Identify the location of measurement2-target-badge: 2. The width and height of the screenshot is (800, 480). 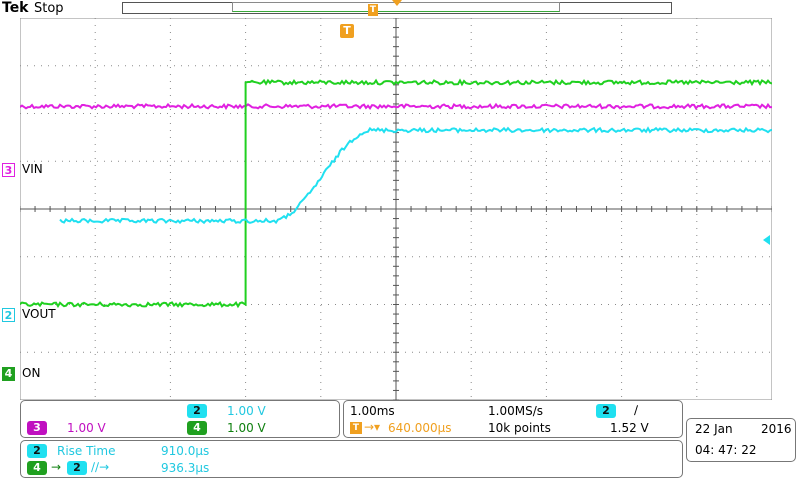
(77, 468).